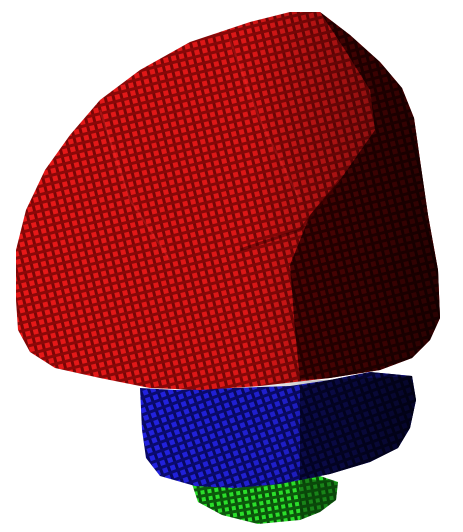  What do you see at coordinates (264, 500) in the screenshot?
I see `green-base-part` at bounding box center [264, 500].